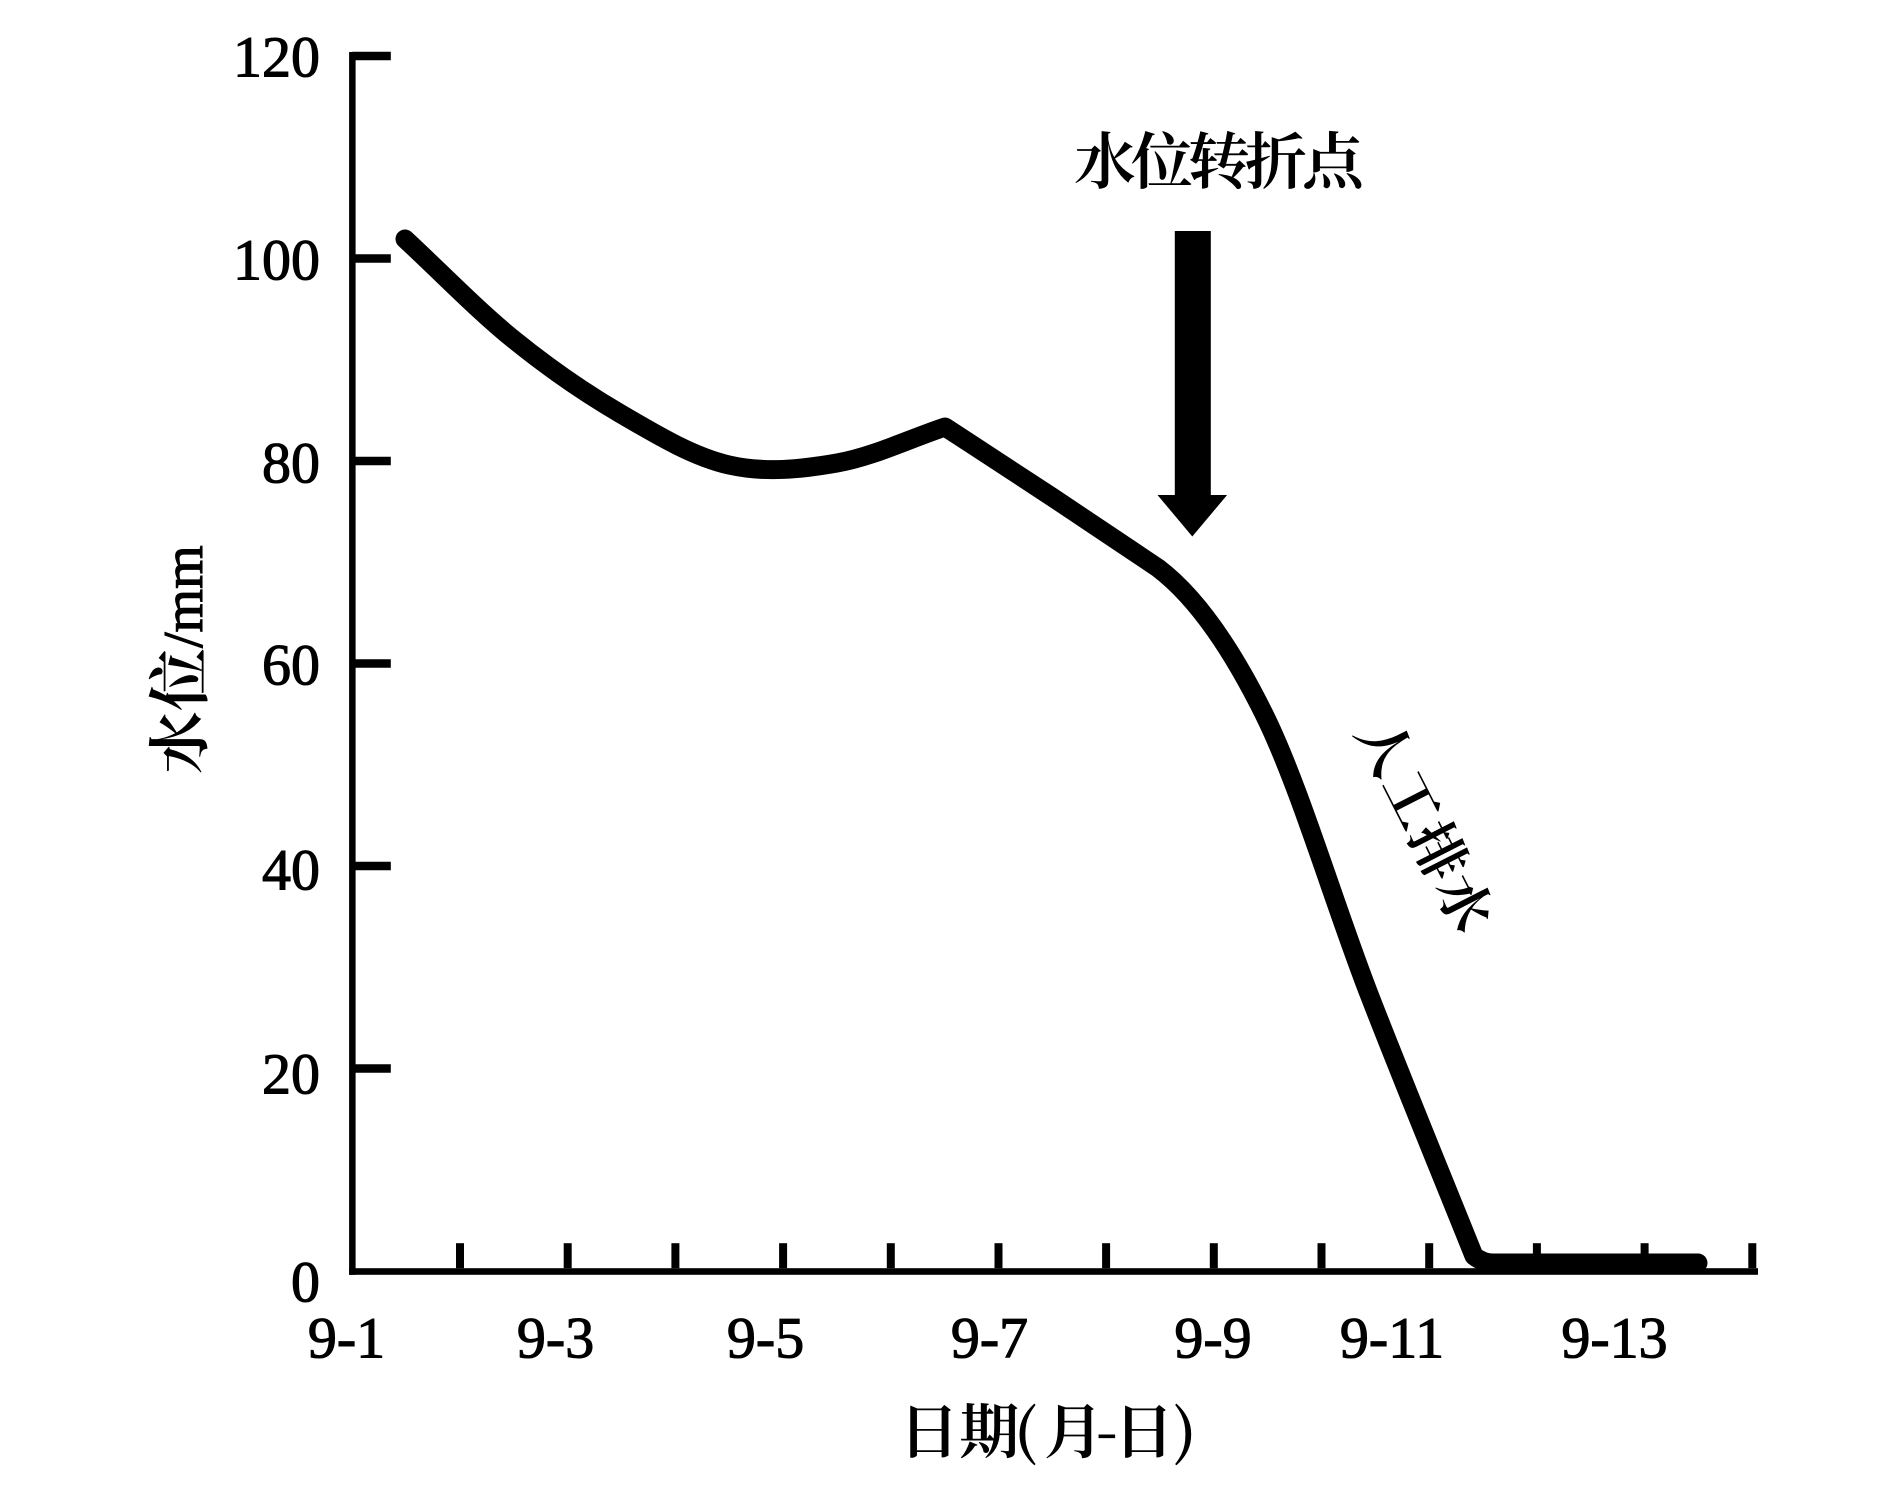 The width and height of the screenshot is (1890, 1488). Describe the element at coordinates (291, 1074) in the screenshot. I see `svg-text: 20` at that location.